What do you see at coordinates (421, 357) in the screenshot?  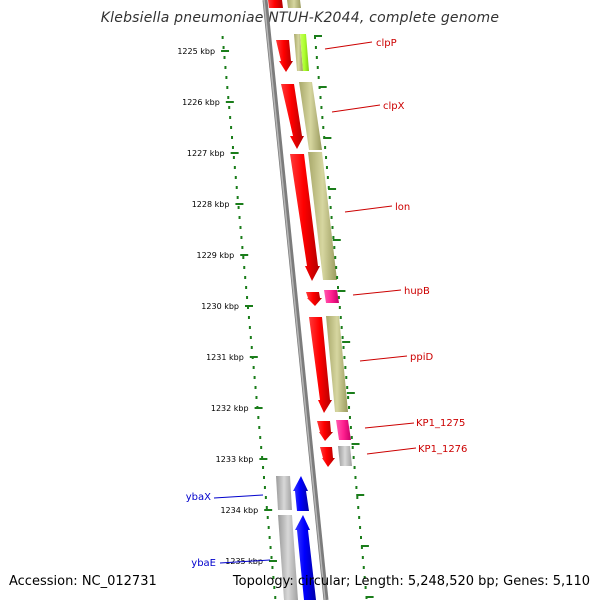 I see `gene-label-ppiD: ppiD` at bounding box center [421, 357].